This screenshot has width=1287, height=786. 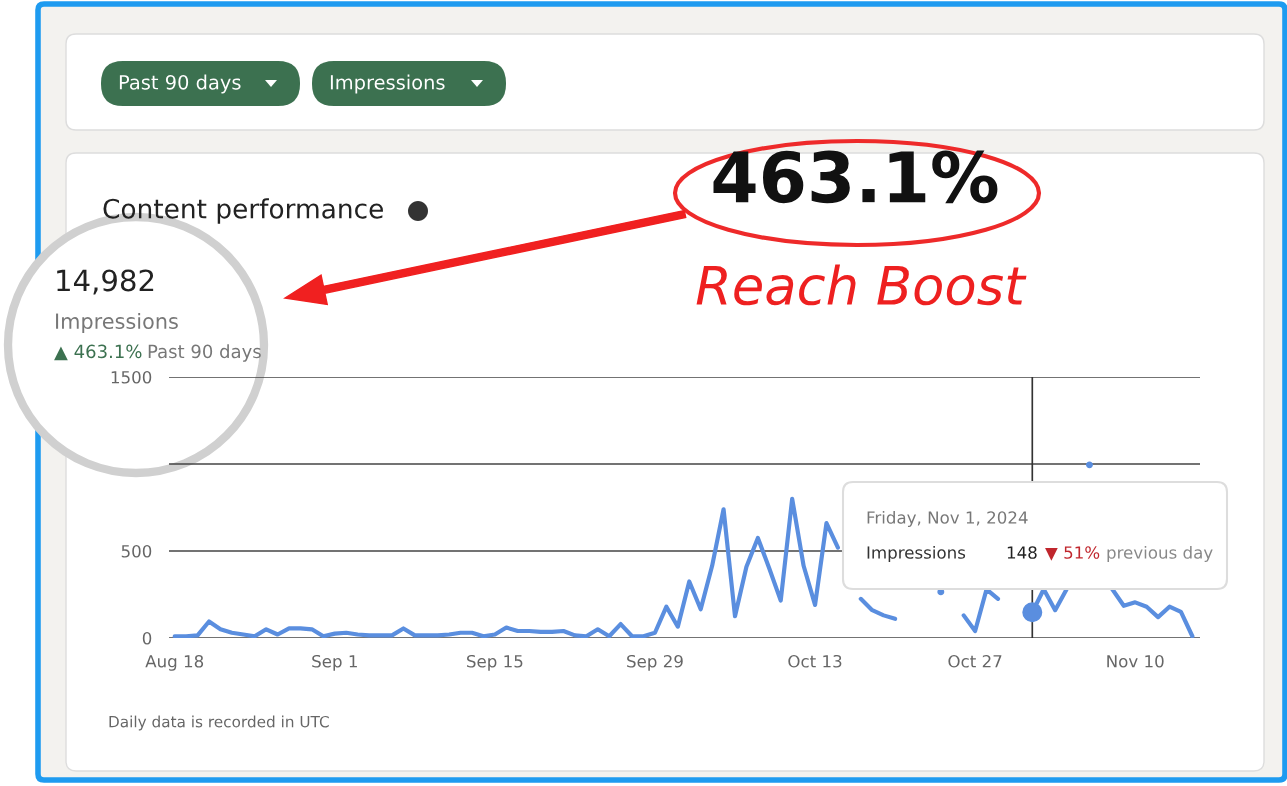 I want to click on y-tick-label: 0, so click(x=147, y=638).